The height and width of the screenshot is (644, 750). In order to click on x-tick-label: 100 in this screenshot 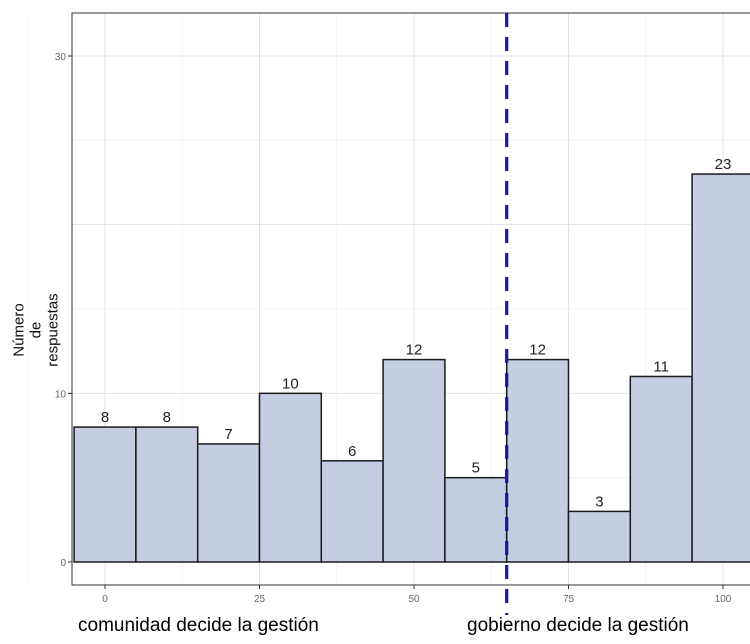, I will do `click(723, 599)`.